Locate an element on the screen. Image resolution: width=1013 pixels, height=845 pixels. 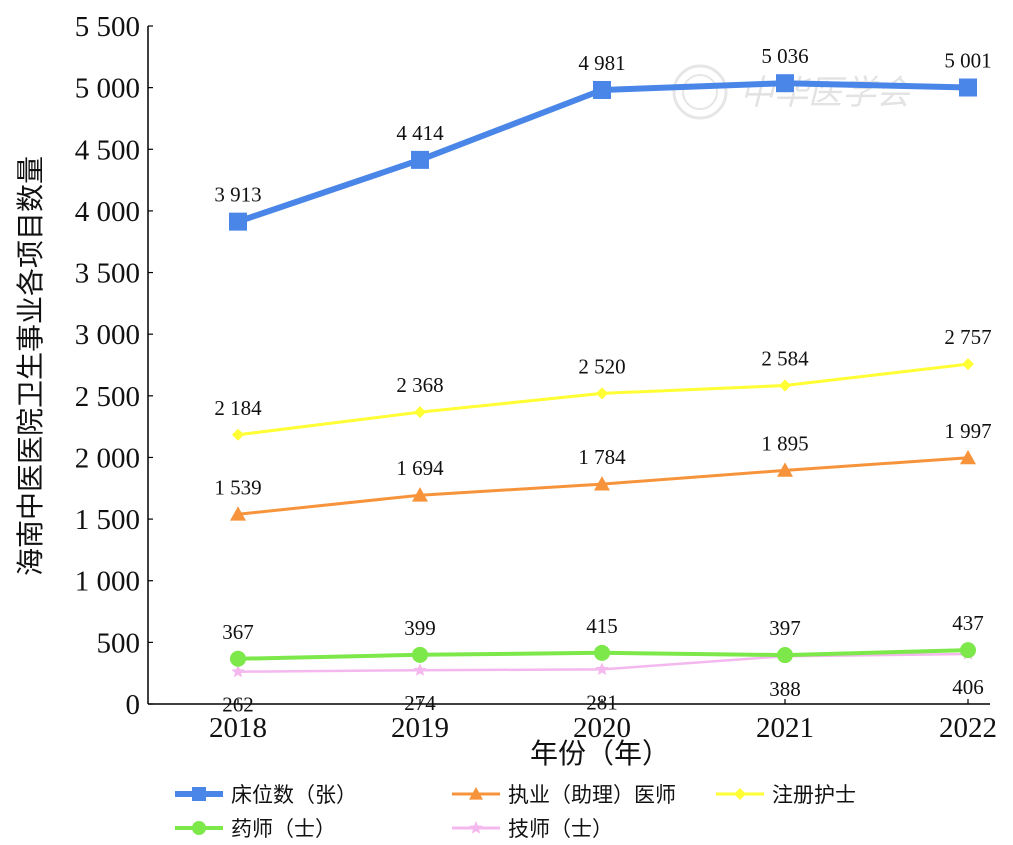
data-label: 1 997 is located at coordinates (967, 431).